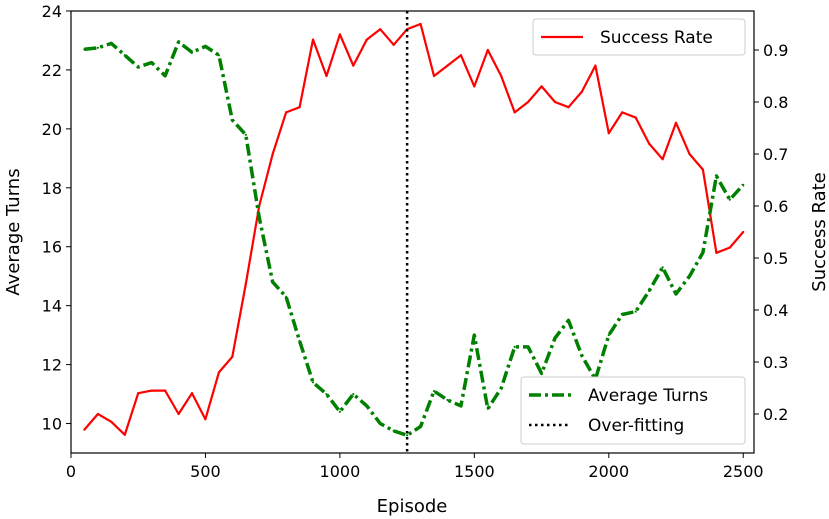  What do you see at coordinates (52, 129) in the screenshot?
I see `y-left-tick-label: 20` at bounding box center [52, 129].